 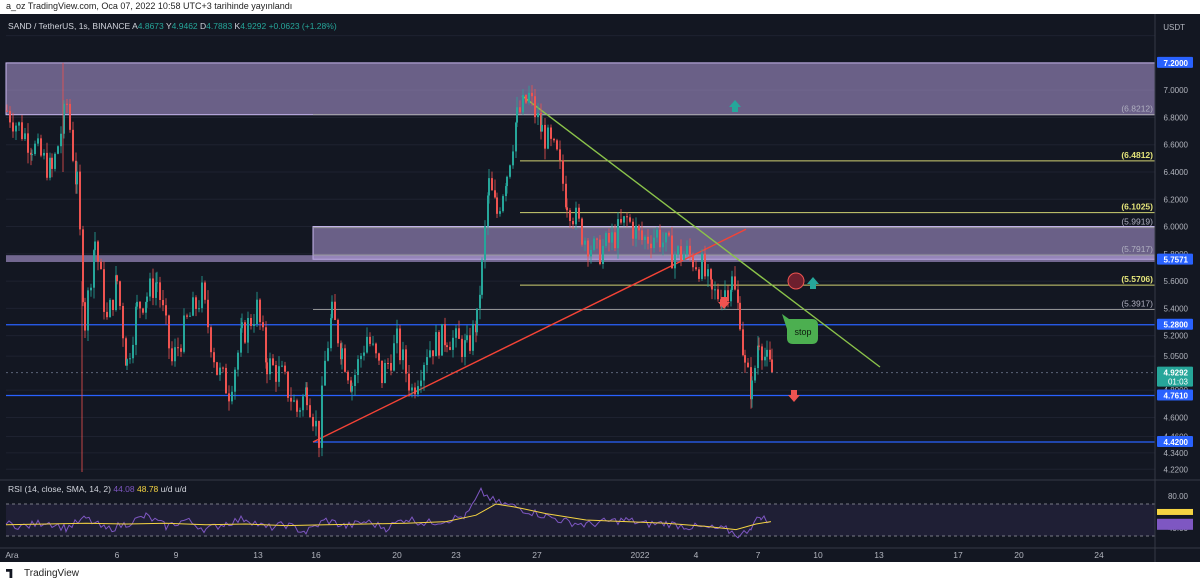 I want to click on fib-level-label: (6.1025), so click(x=1137, y=207).